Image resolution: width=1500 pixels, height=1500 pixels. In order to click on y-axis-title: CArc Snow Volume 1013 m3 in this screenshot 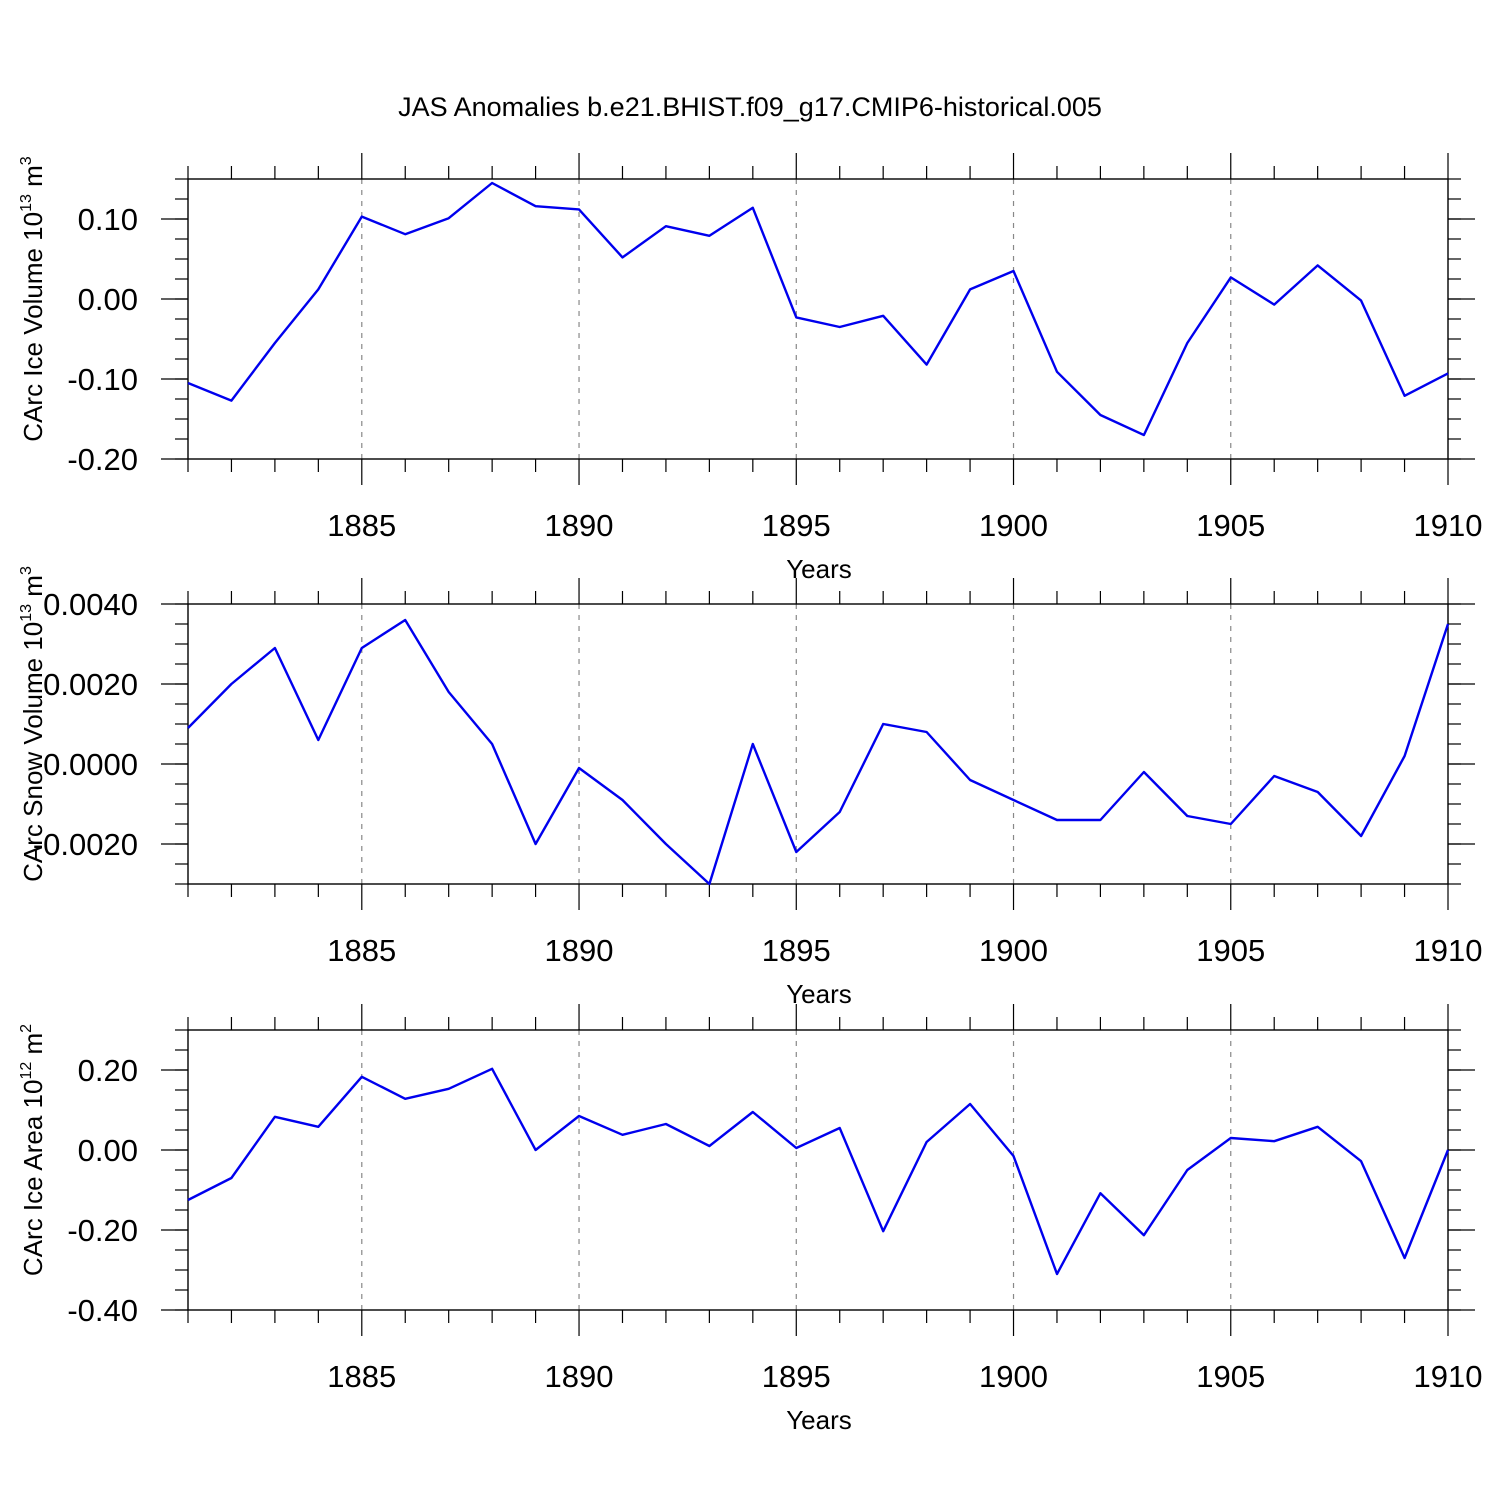, I will do `click(33, 724)`.